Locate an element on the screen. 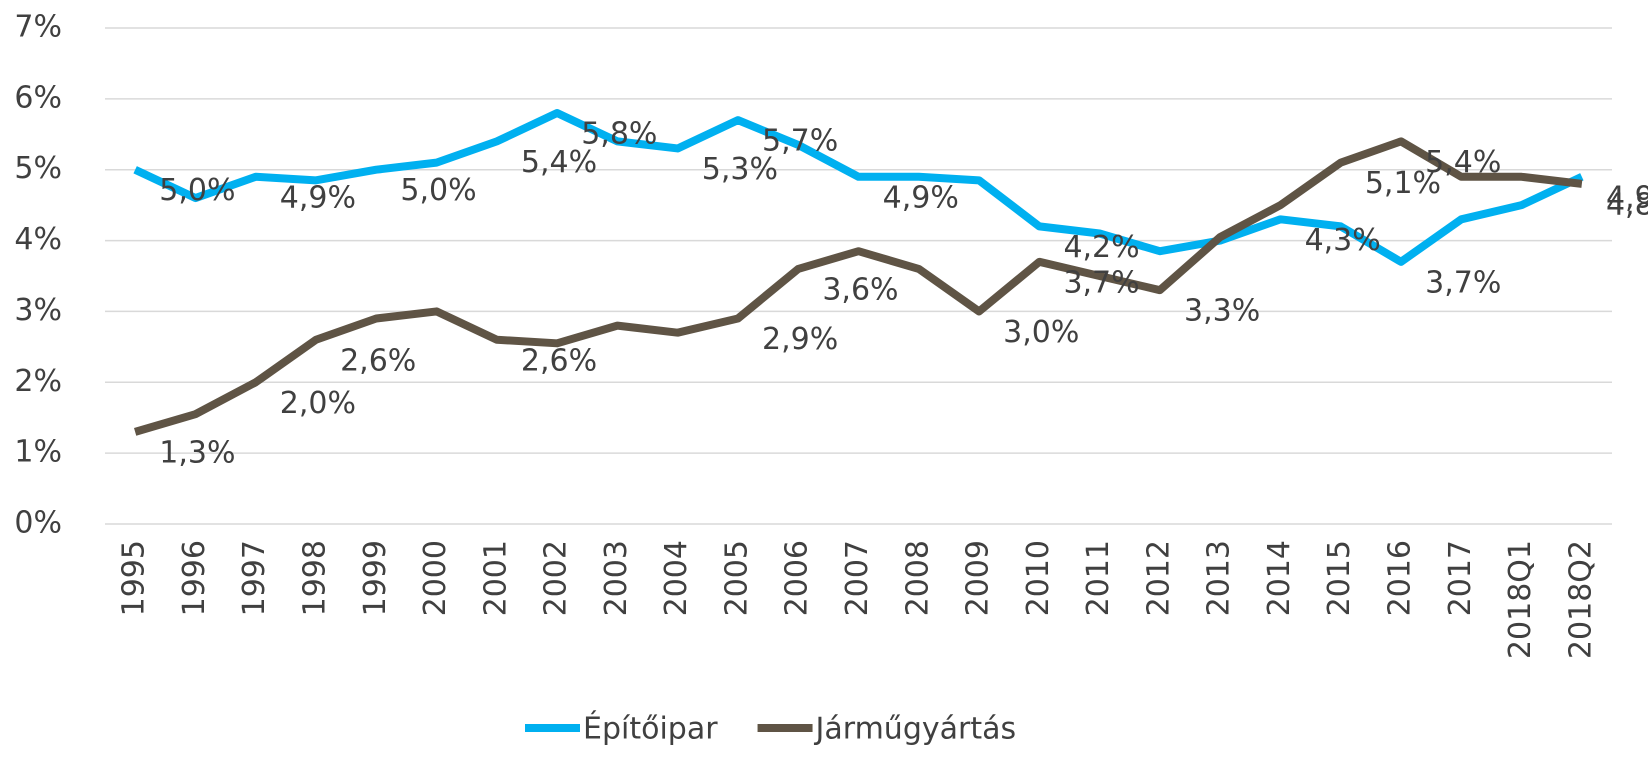 The width and height of the screenshot is (1648, 758). data-label: 4,3% is located at coordinates (1343, 240).